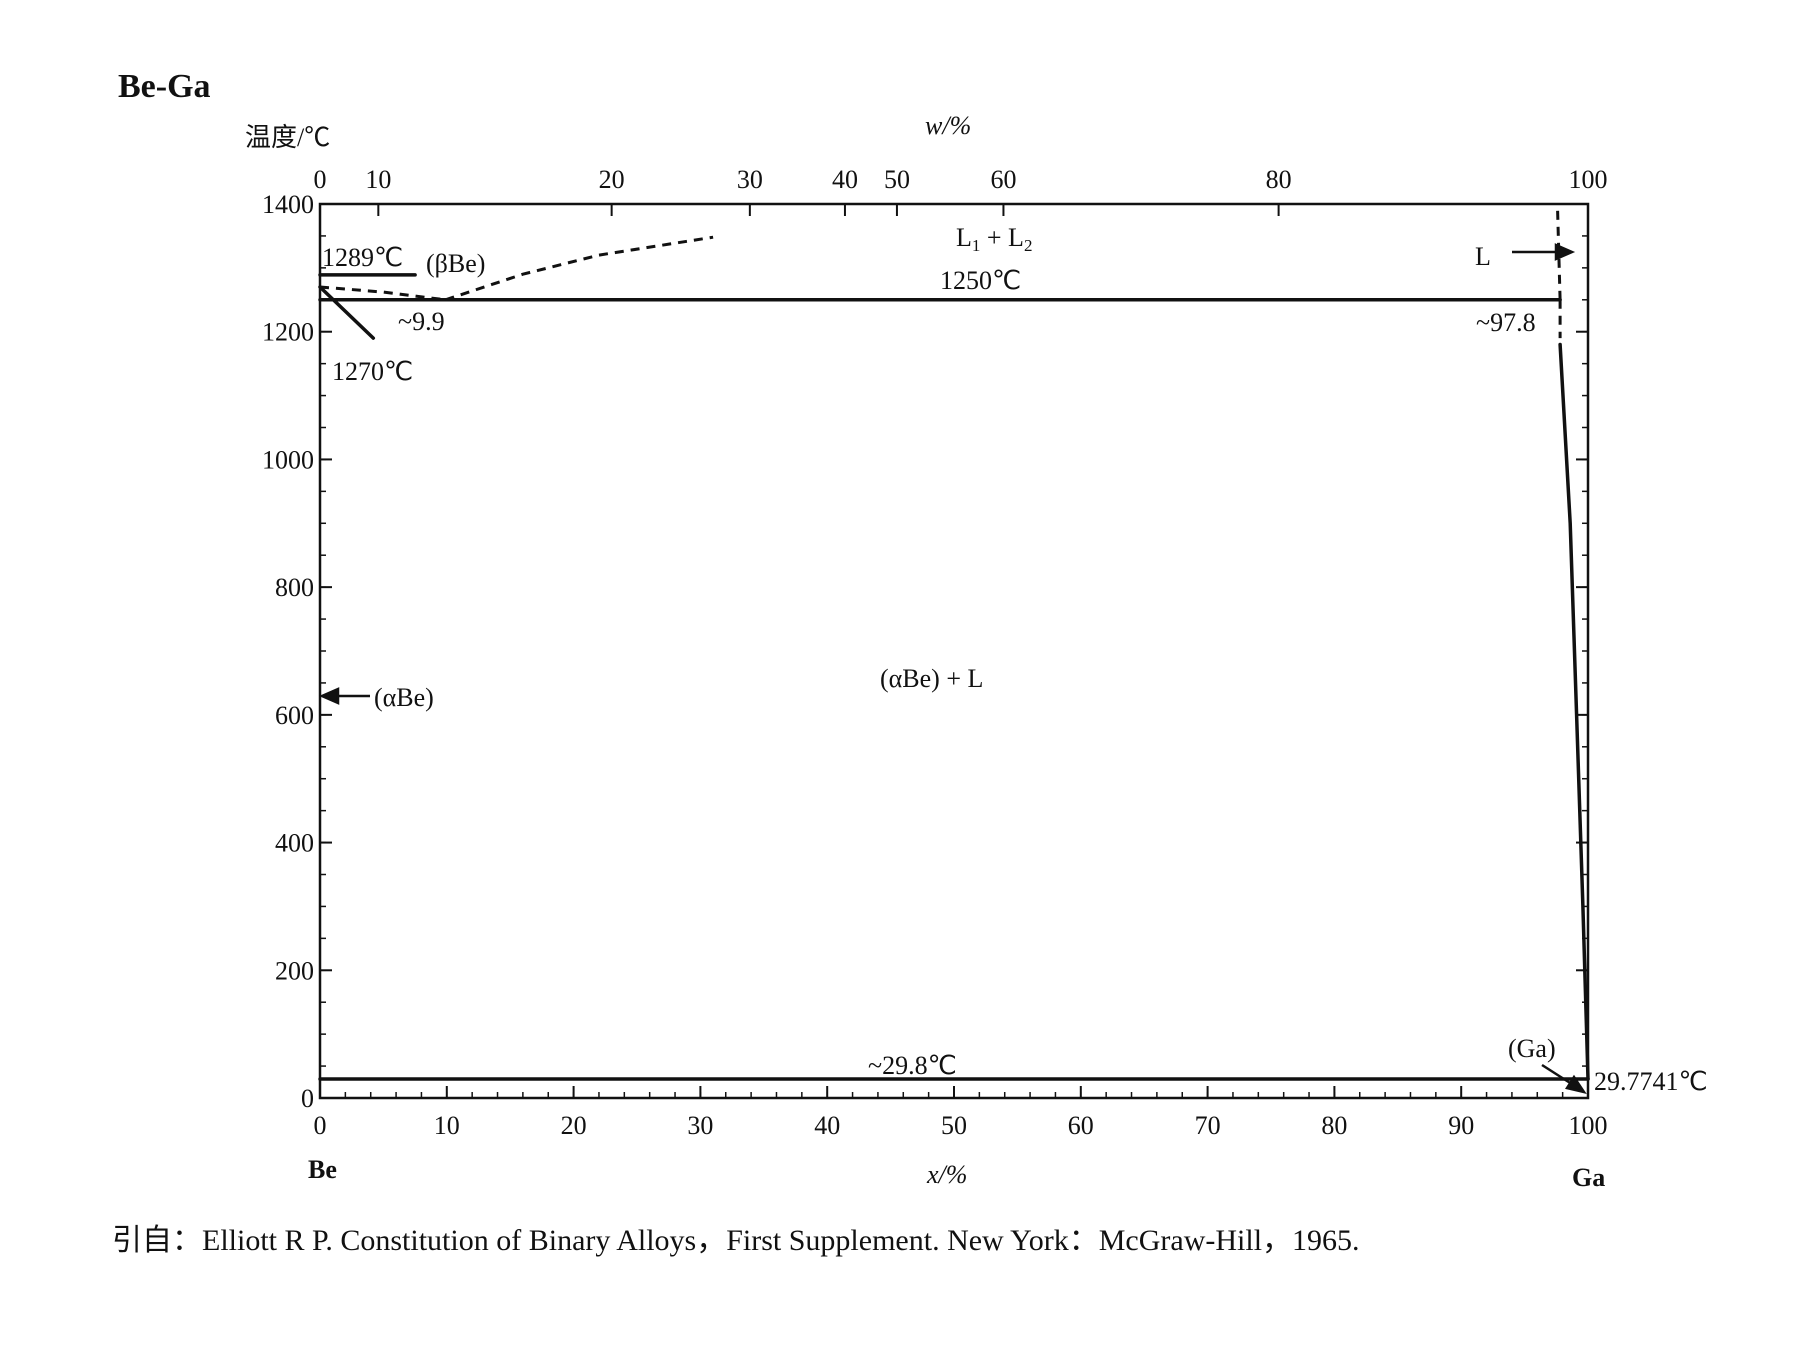 The image size is (1795, 1346). Describe the element at coordinates (1461, 1125) in the screenshot. I see `x-tick-label: 90` at that location.